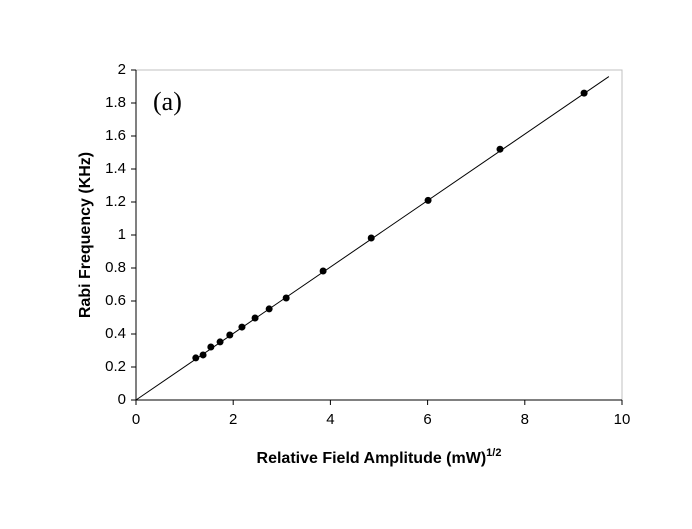 This screenshot has height=529, width=692. I want to click on y-tick-label: 2, so click(122, 69).